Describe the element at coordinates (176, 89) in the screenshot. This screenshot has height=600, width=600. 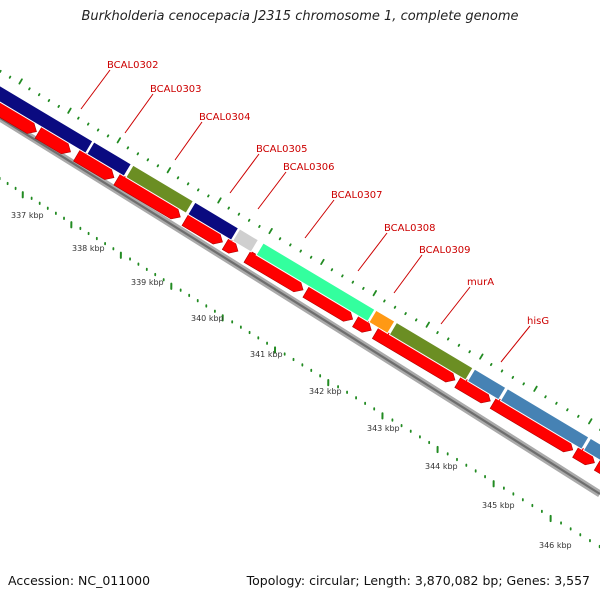
I see `gene-label: BCAL0303` at that location.